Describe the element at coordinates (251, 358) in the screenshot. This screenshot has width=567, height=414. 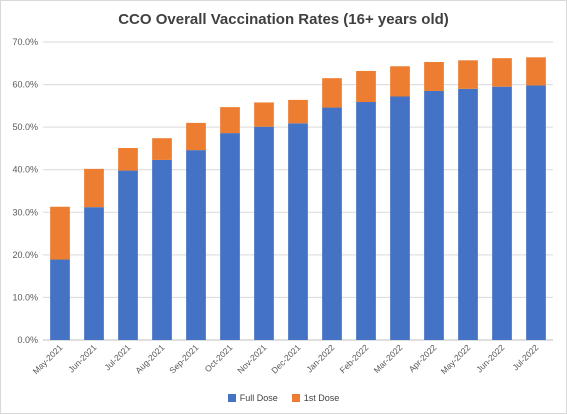
I see `x-tick-label: Nov-2021` at that location.